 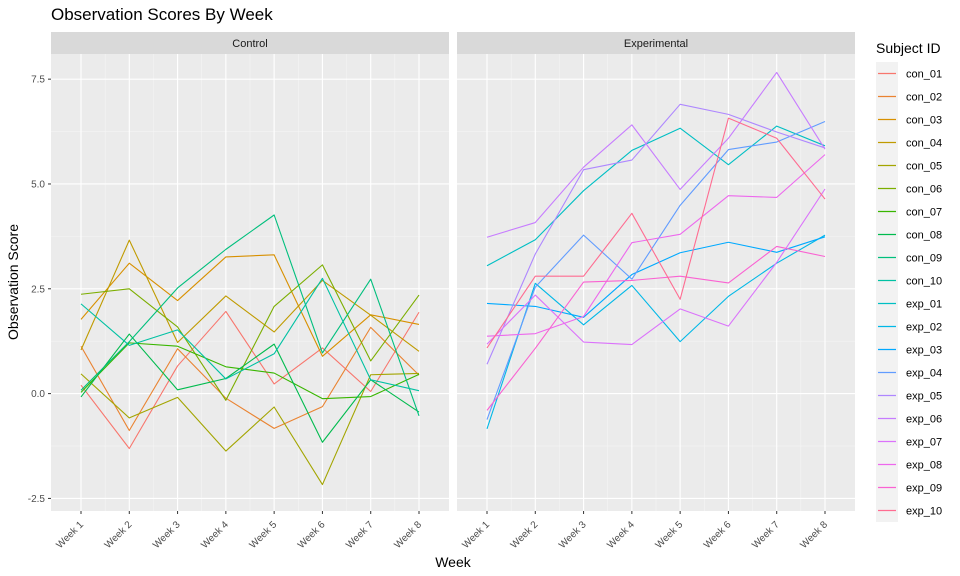 What do you see at coordinates (13, 282) in the screenshot?
I see `y-axis-title: Observation Score` at bounding box center [13, 282].